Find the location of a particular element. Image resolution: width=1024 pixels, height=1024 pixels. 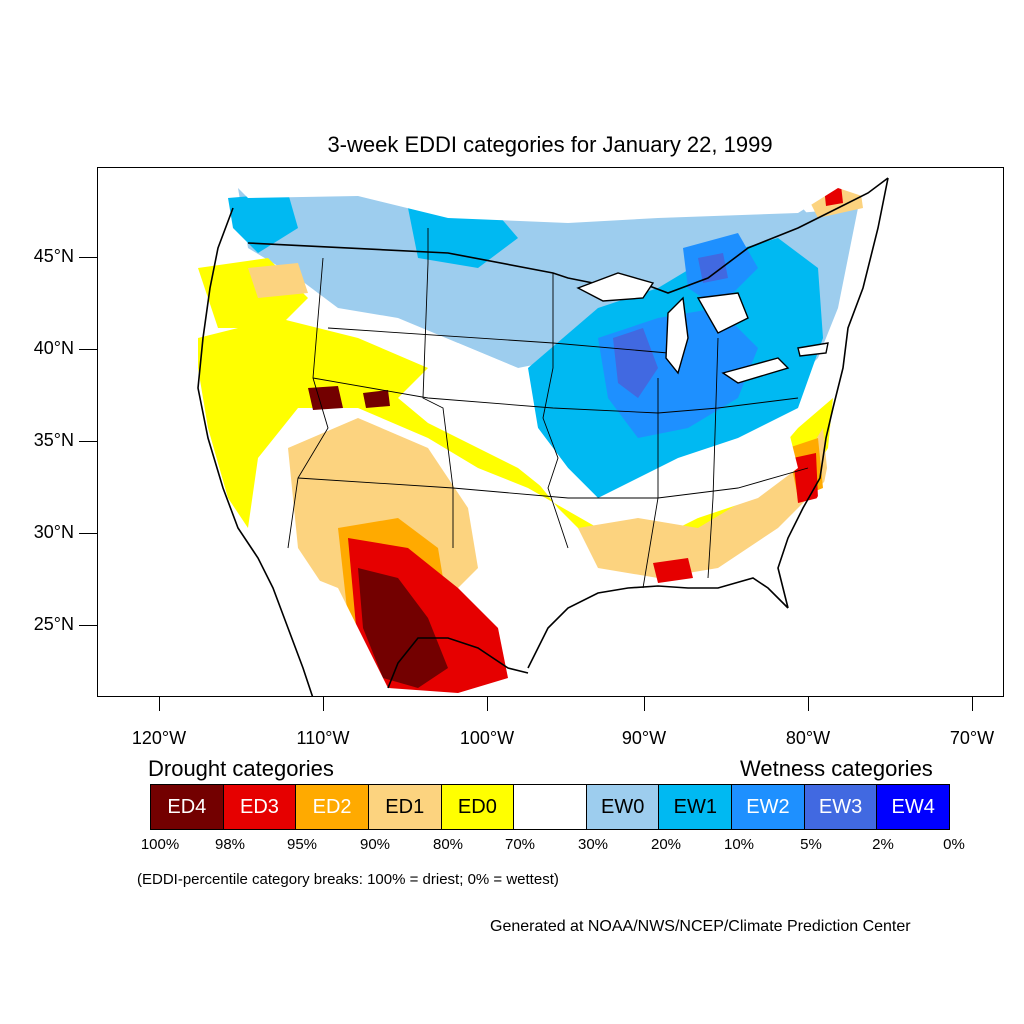

wetness-categories-heading: Wetness categories is located at coordinates (836, 768).